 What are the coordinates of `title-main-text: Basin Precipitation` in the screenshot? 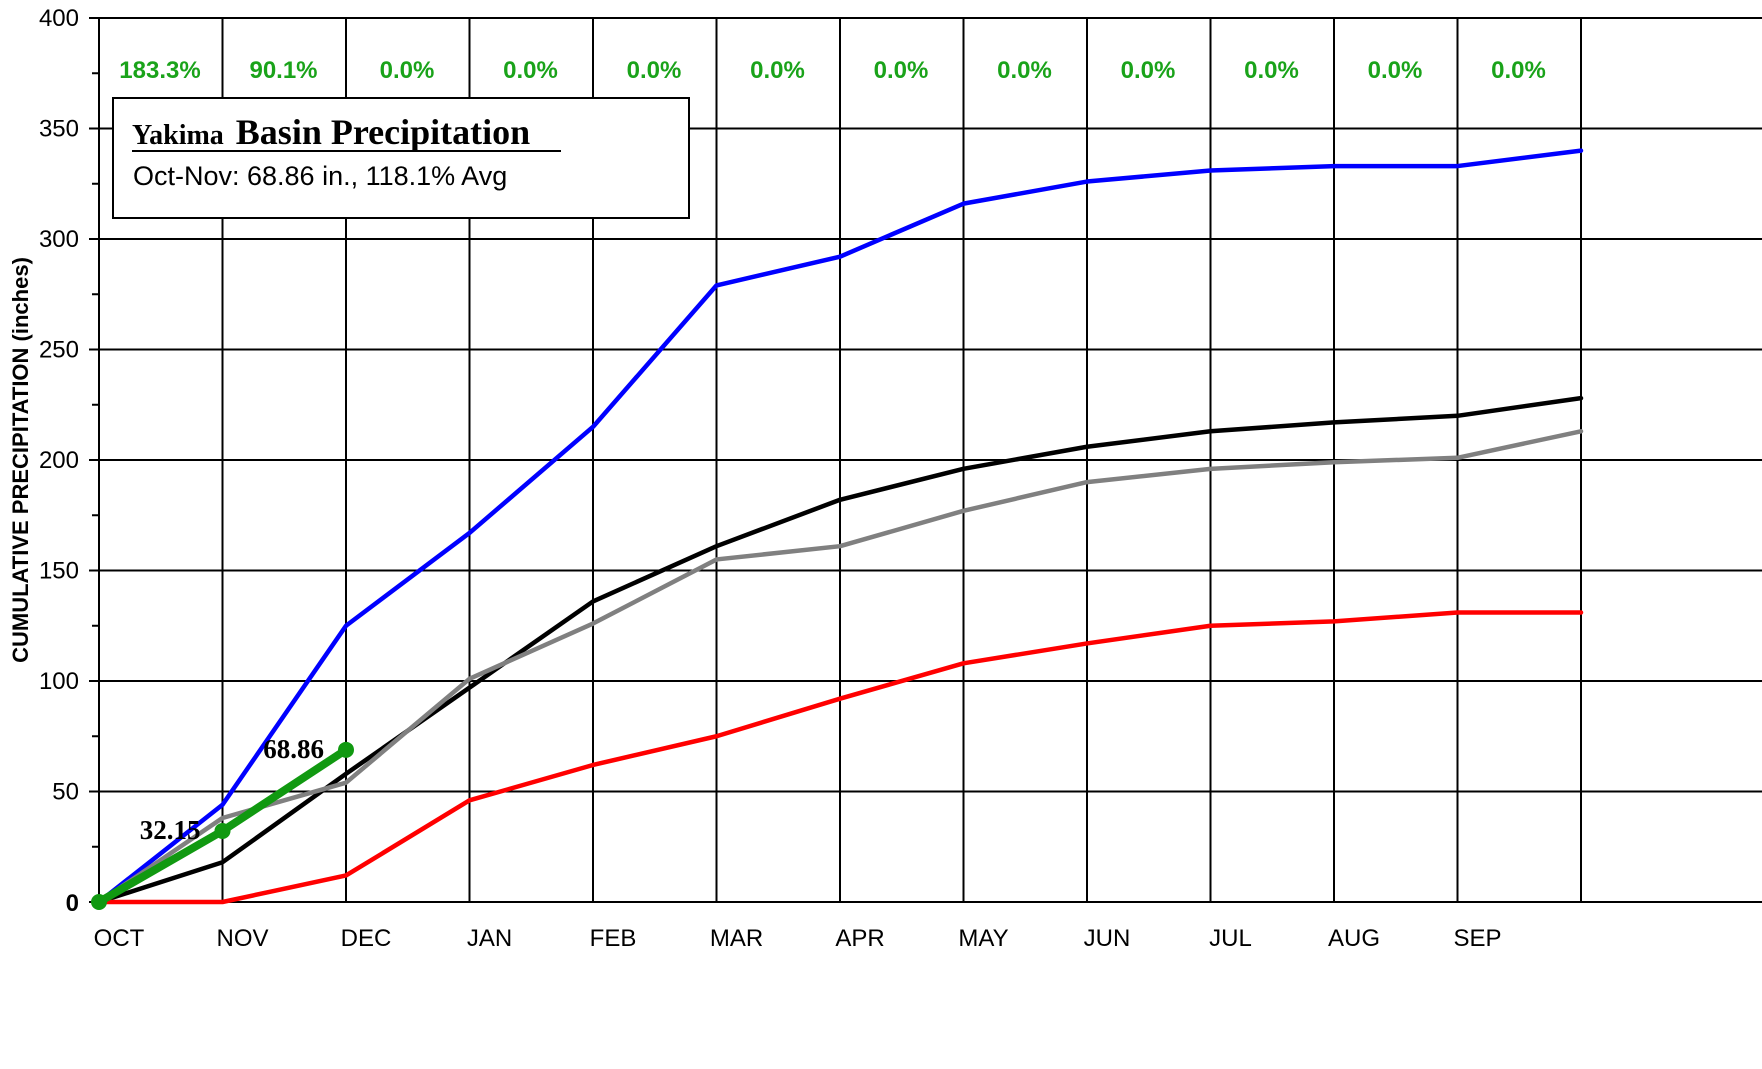 It's located at (383, 132).